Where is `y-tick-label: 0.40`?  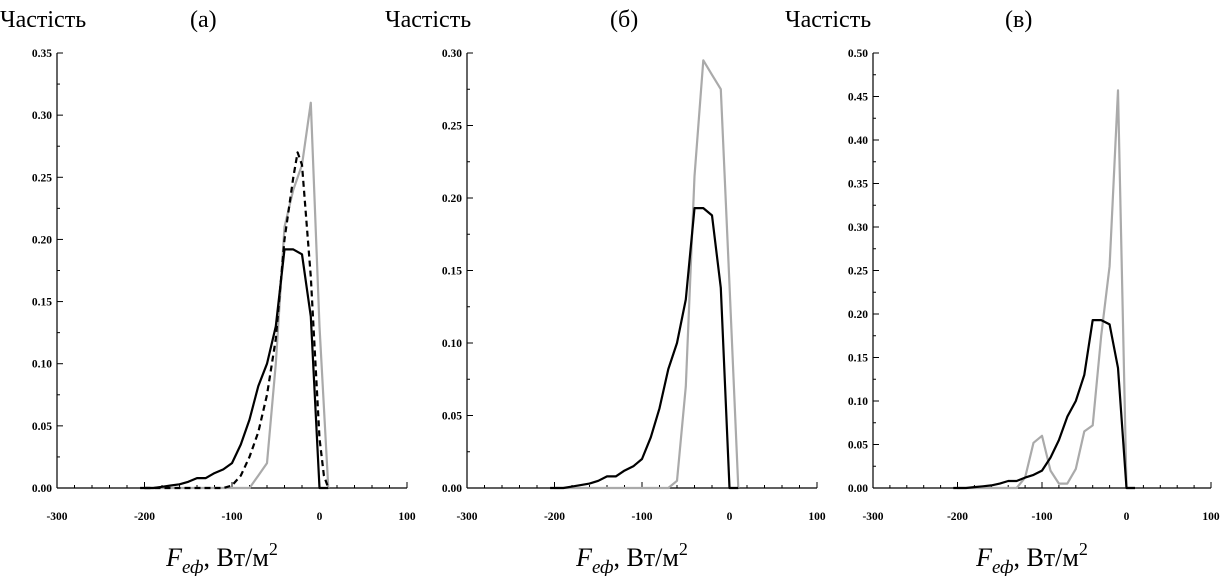 y-tick-label: 0.40 is located at coordinates (858, 141).